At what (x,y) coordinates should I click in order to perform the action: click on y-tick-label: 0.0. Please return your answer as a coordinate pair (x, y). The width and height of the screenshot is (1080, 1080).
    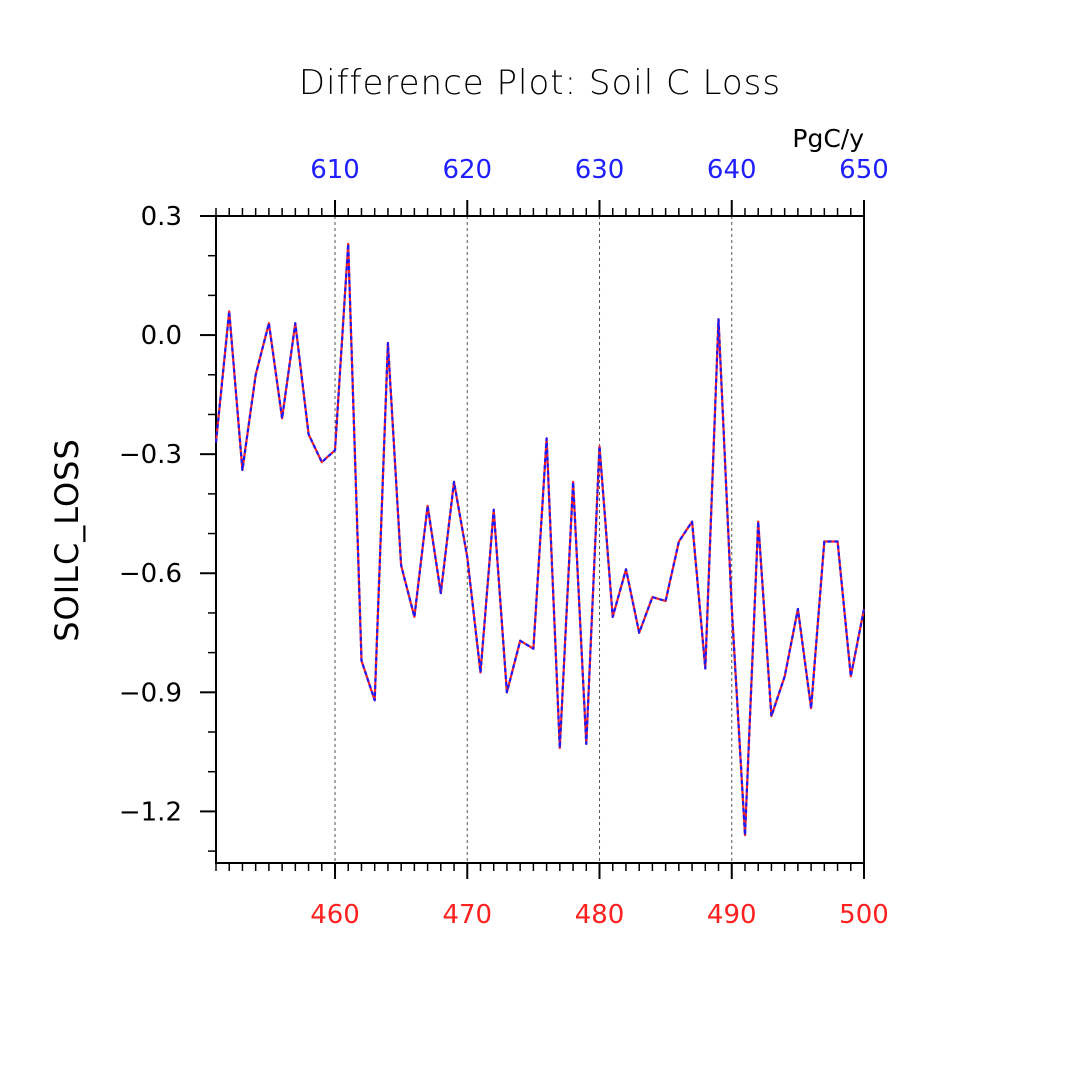
    Looking at the image, I should click on (161, 336).